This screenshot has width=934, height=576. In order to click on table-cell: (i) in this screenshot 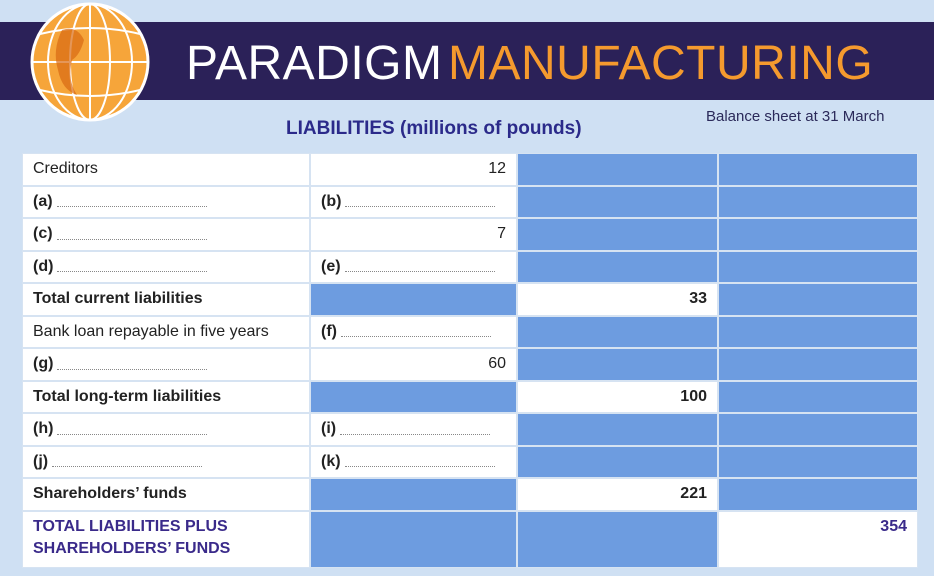, I will do `click(413, 429)`.